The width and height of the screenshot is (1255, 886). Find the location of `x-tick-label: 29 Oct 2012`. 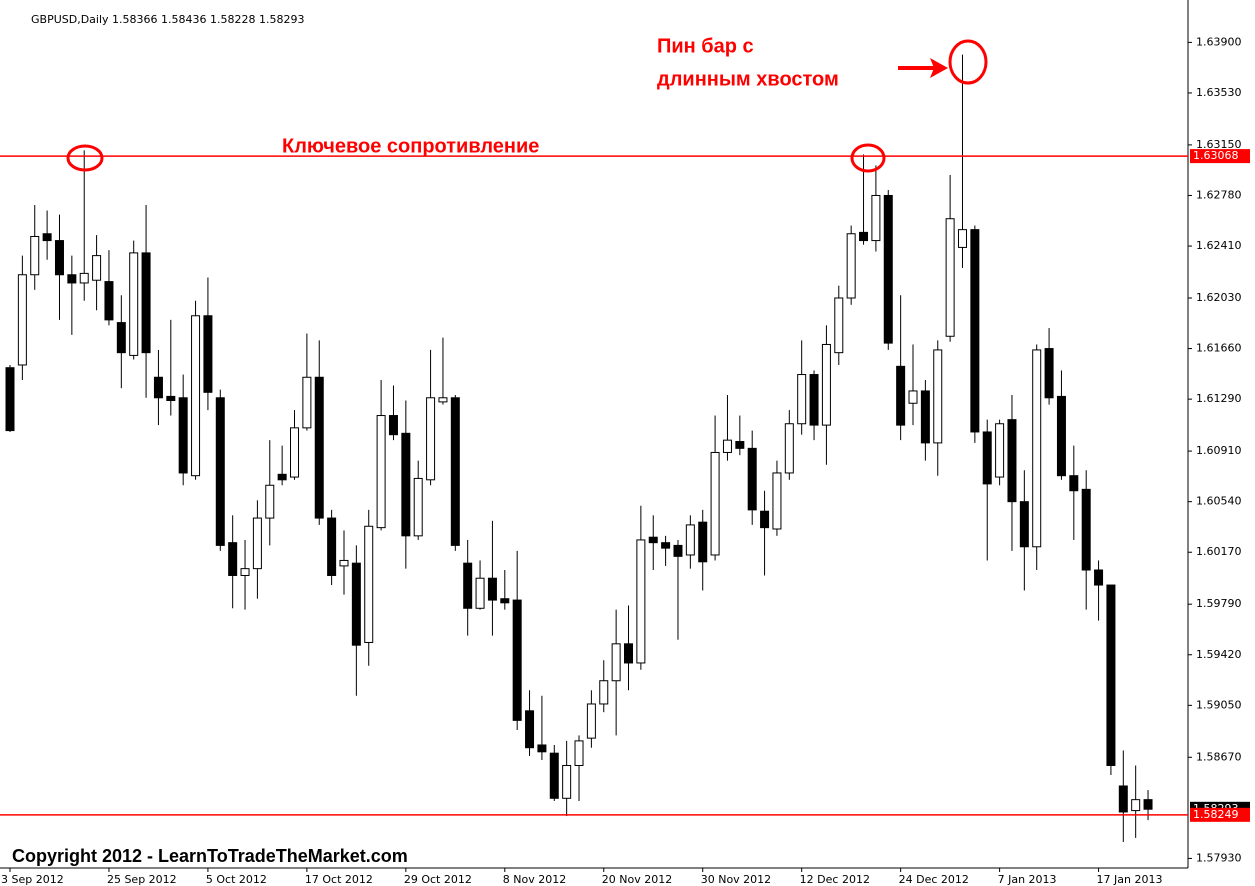

x-tick-label: 29 Oct 2012 is located at coordinates (438, 879).